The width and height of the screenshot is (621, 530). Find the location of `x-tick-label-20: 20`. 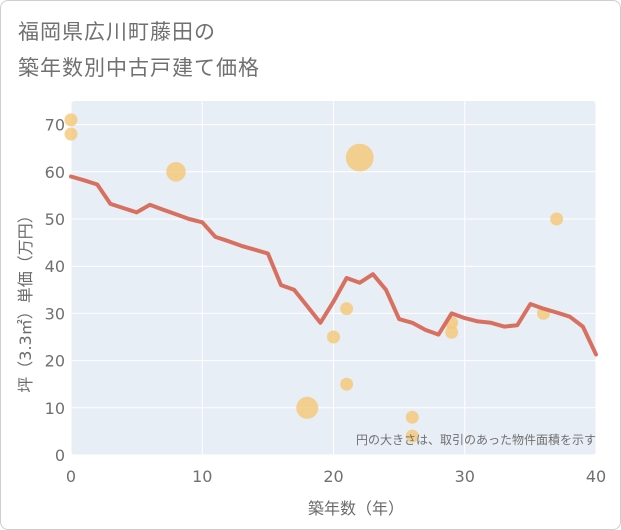

x-tick-label-20: 20 is located at coordinates (333, 476).